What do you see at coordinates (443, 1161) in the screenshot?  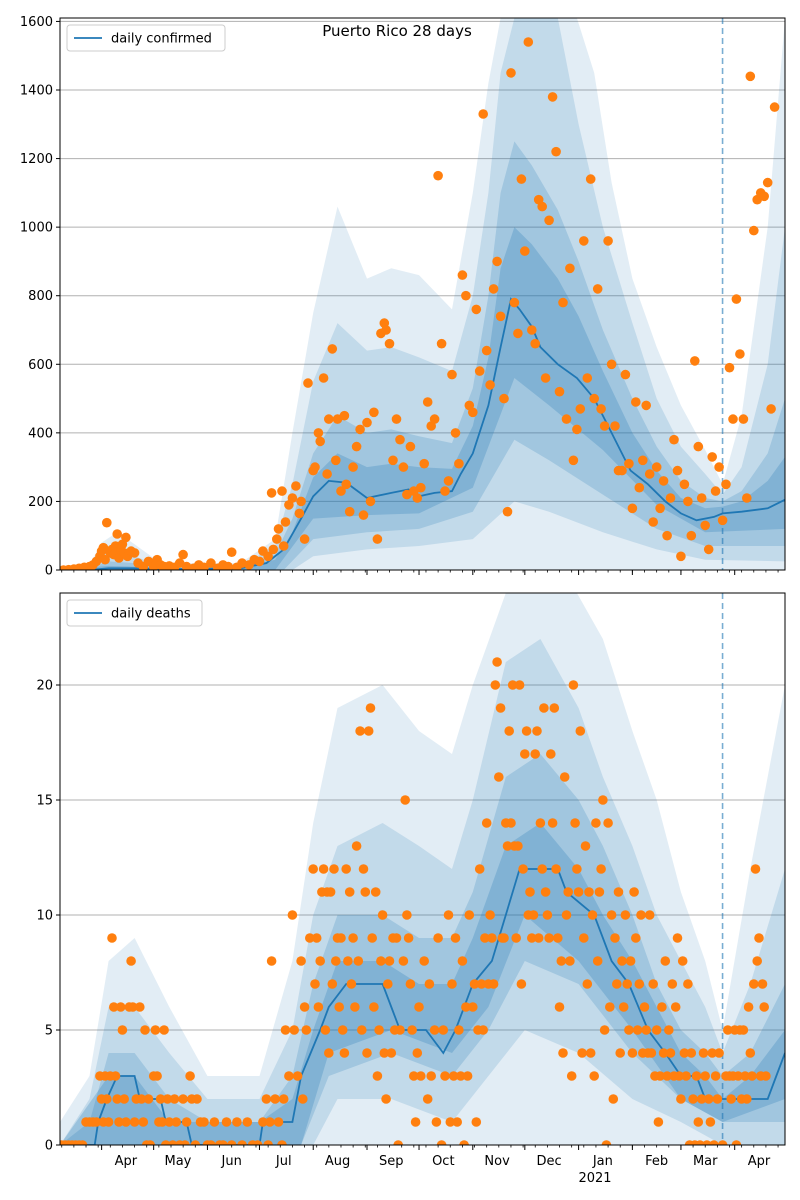 I see `x-month-label: Oct` at bounding box center [443, 1161].